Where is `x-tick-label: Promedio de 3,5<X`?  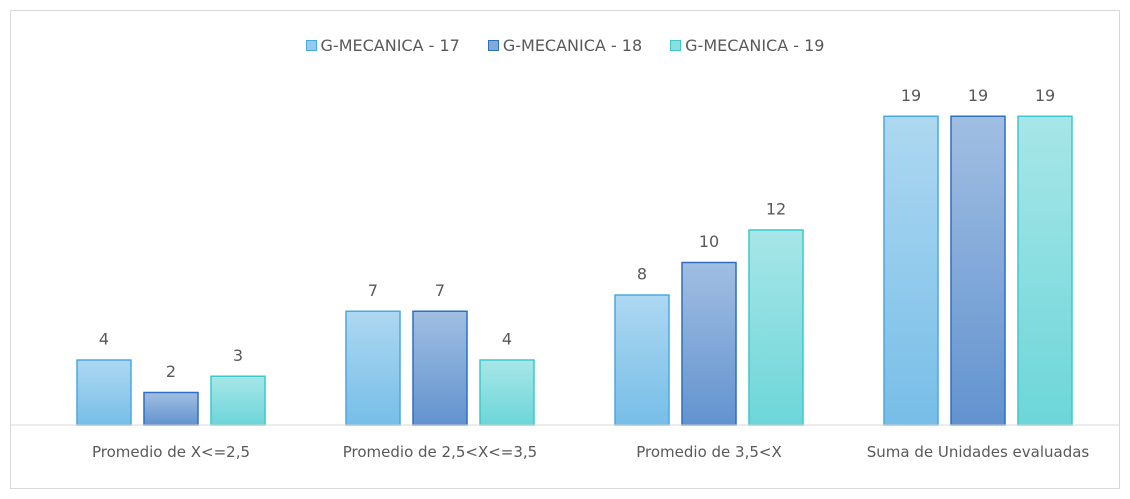 x-tick-label: Promedio de 3,5<X is located at coordinates (709, 452).